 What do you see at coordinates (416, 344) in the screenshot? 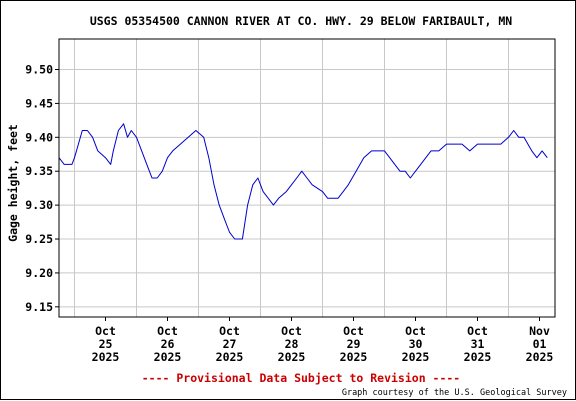
I see `x-tick-label: 30` at bounding box center [416, 344].